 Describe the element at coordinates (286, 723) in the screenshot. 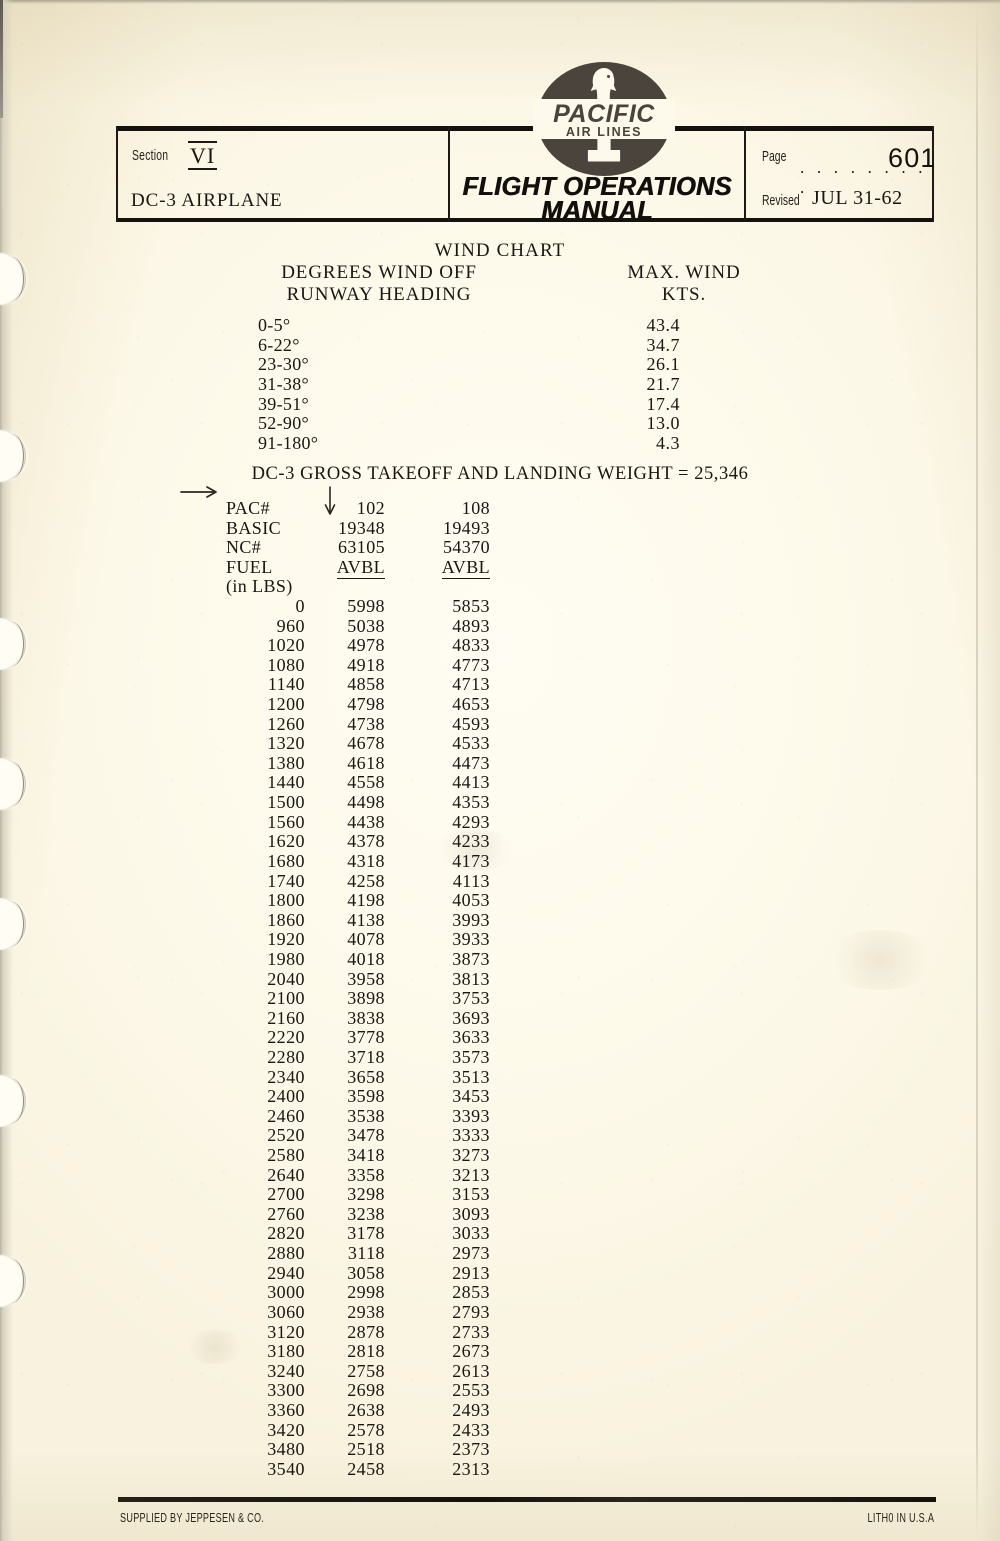

I see `fuel-lbs-value: 1260` at that location.